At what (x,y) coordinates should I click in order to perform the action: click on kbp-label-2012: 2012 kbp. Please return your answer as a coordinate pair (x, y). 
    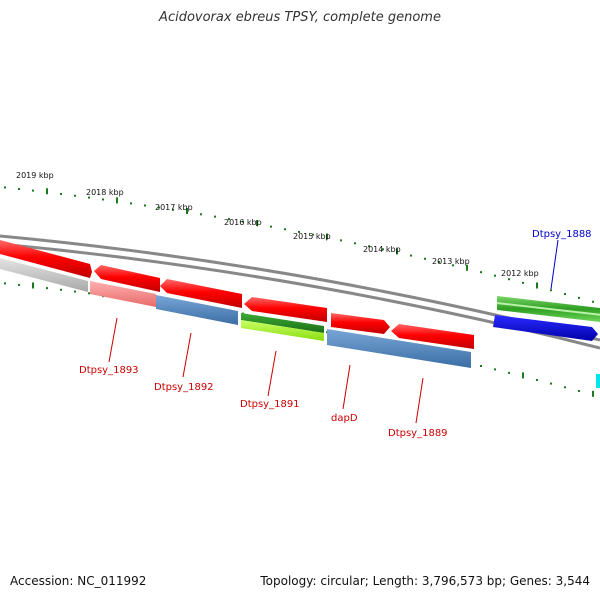
    Looking at the image, I should click on (520, 273).